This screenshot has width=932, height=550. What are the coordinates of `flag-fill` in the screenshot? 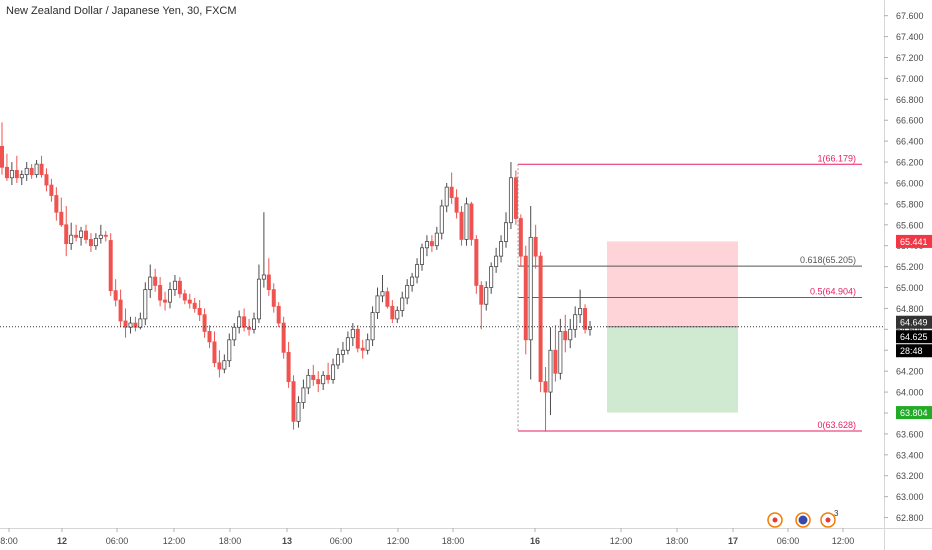 It's located at (803, 520).